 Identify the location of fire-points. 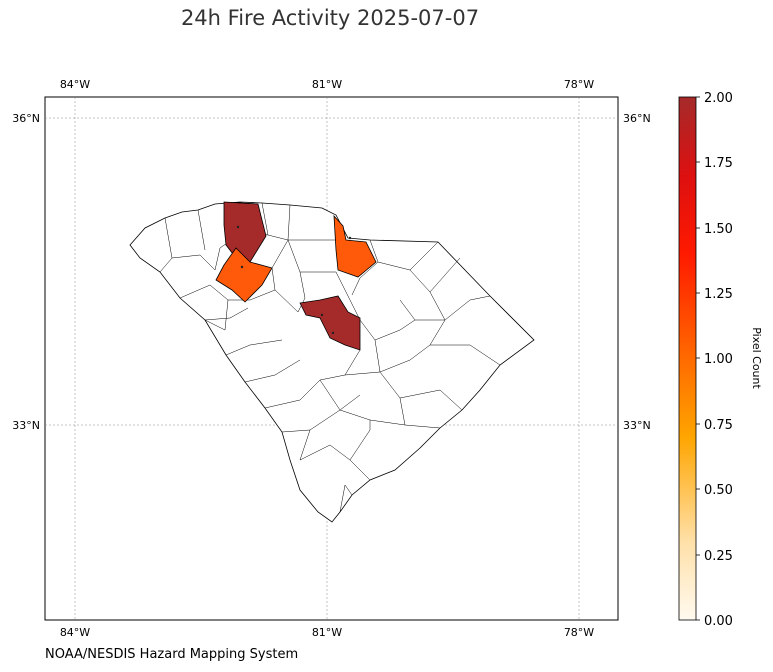
(294, 280).